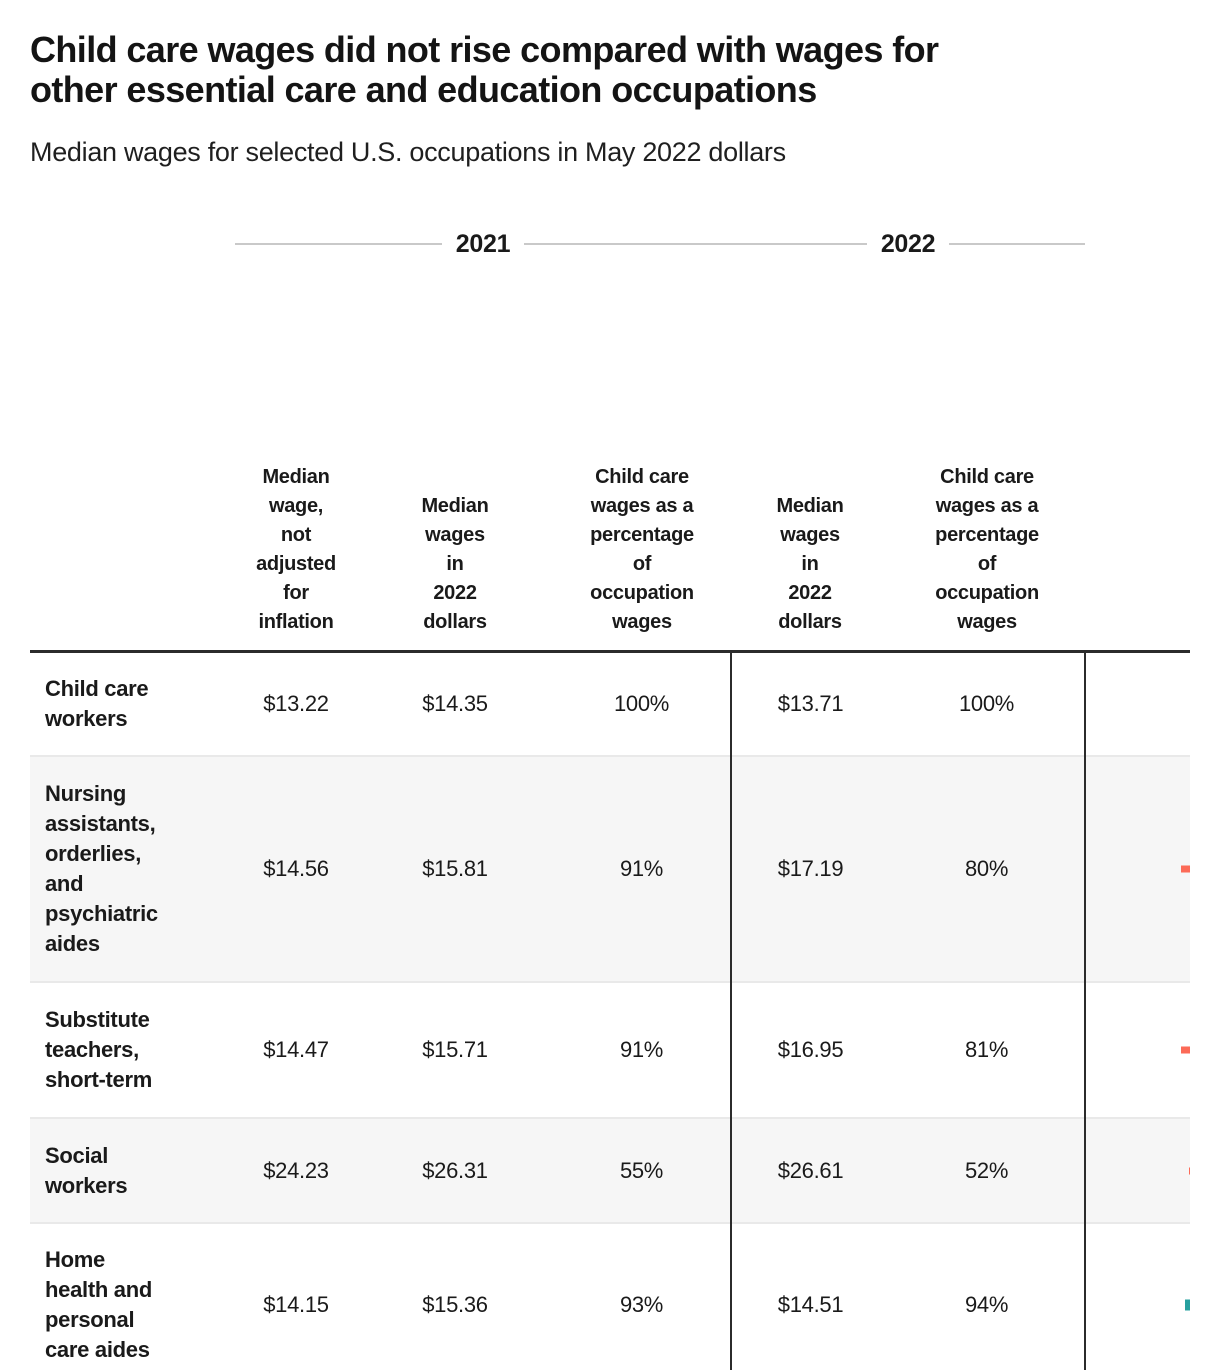 The width and height of the screenshot is (1220, 1370). I want to click on column-header-change-truncated: Cha re compe of ch w, so click(1137, 456).